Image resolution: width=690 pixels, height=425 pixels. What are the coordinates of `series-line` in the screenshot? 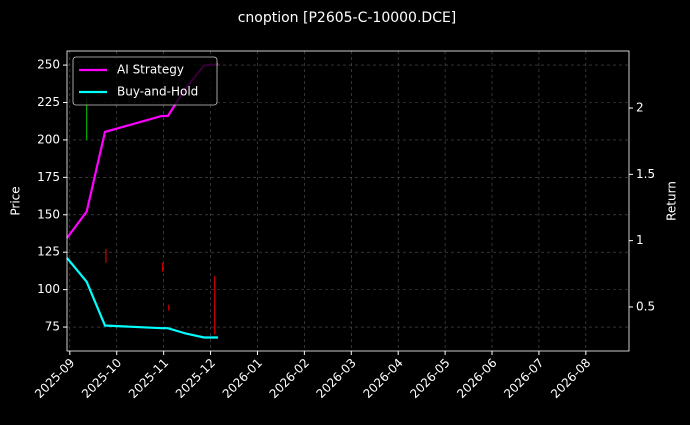 It's located at (142, 298).